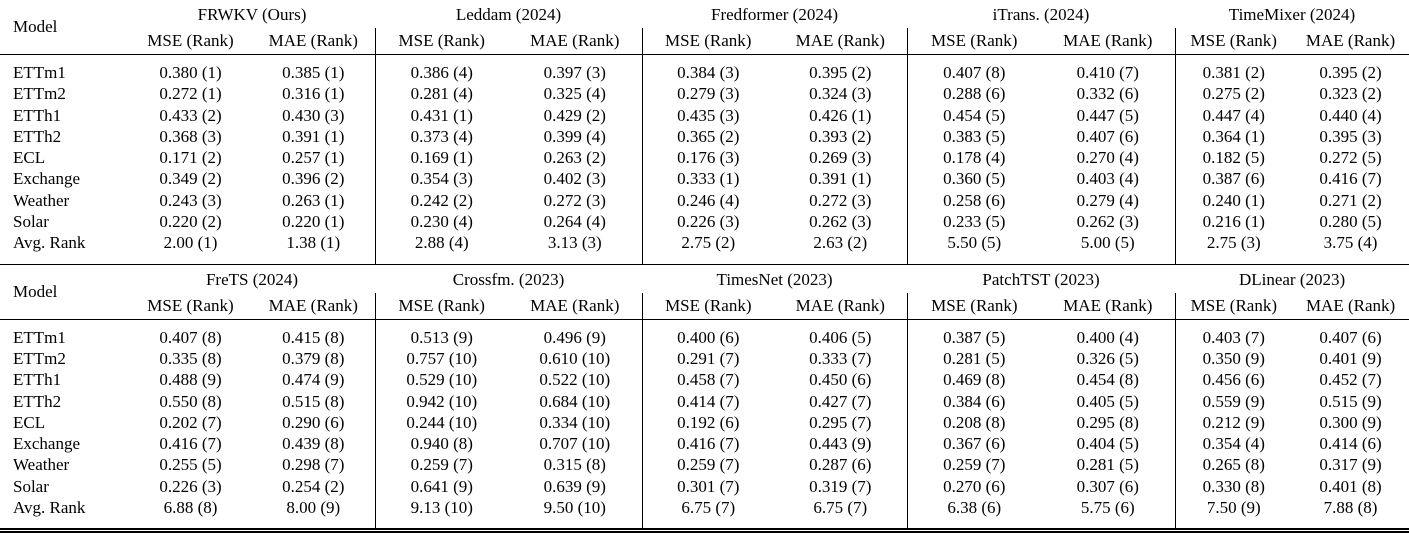 The height and width of the screenshot is (533, 1409). What do you see at coordinates (1233, 94) in the screenshot?
I see `mse-cell: 0.275 (2)` at bounding box center [1233, 94].